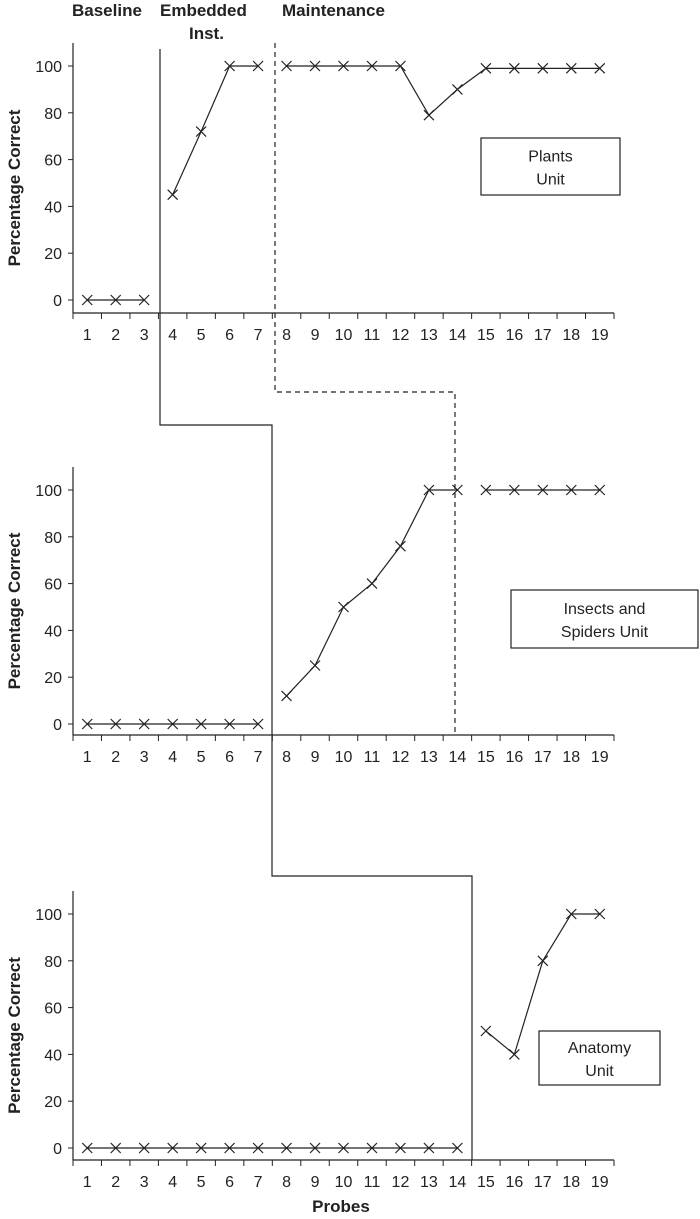 The image size is (700, 1219). Describe the element at coordinates (333, 10) in the screenshot. I see `phase-label-maintenance: Maintenance` at that location.